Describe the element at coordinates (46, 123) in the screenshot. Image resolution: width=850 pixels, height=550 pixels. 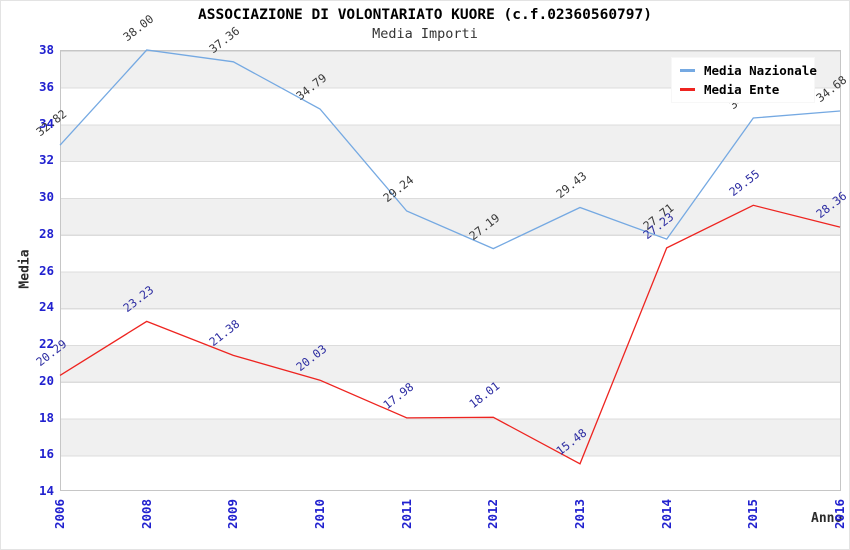
I see `y-tick-label: 34` at that location.